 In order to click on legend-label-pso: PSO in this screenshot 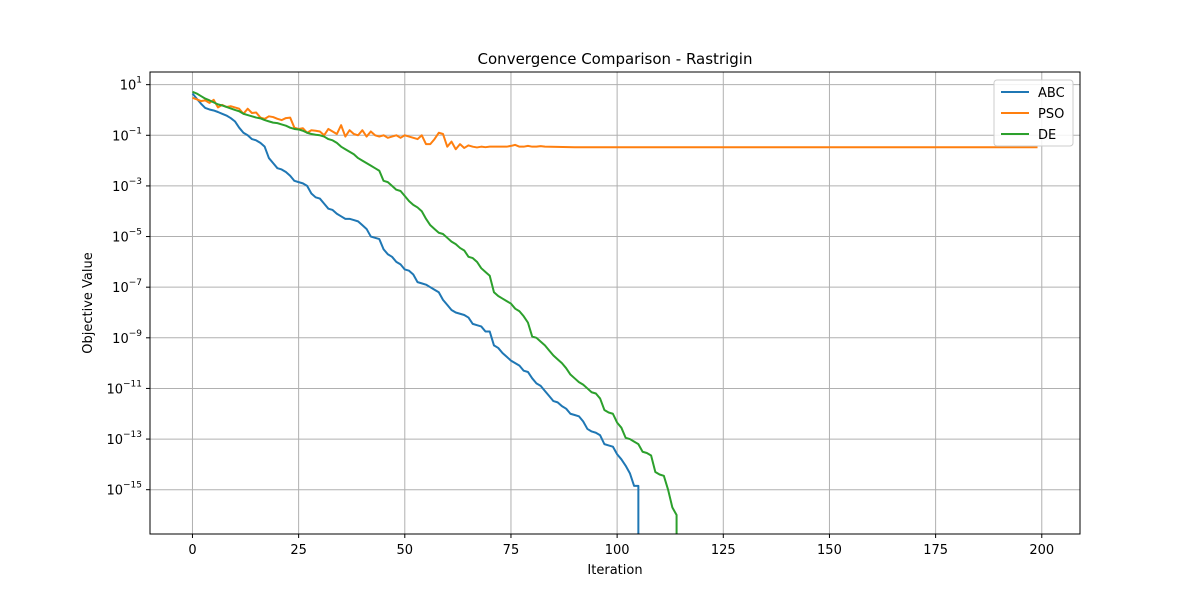, I will do `click(1051, 114)`.